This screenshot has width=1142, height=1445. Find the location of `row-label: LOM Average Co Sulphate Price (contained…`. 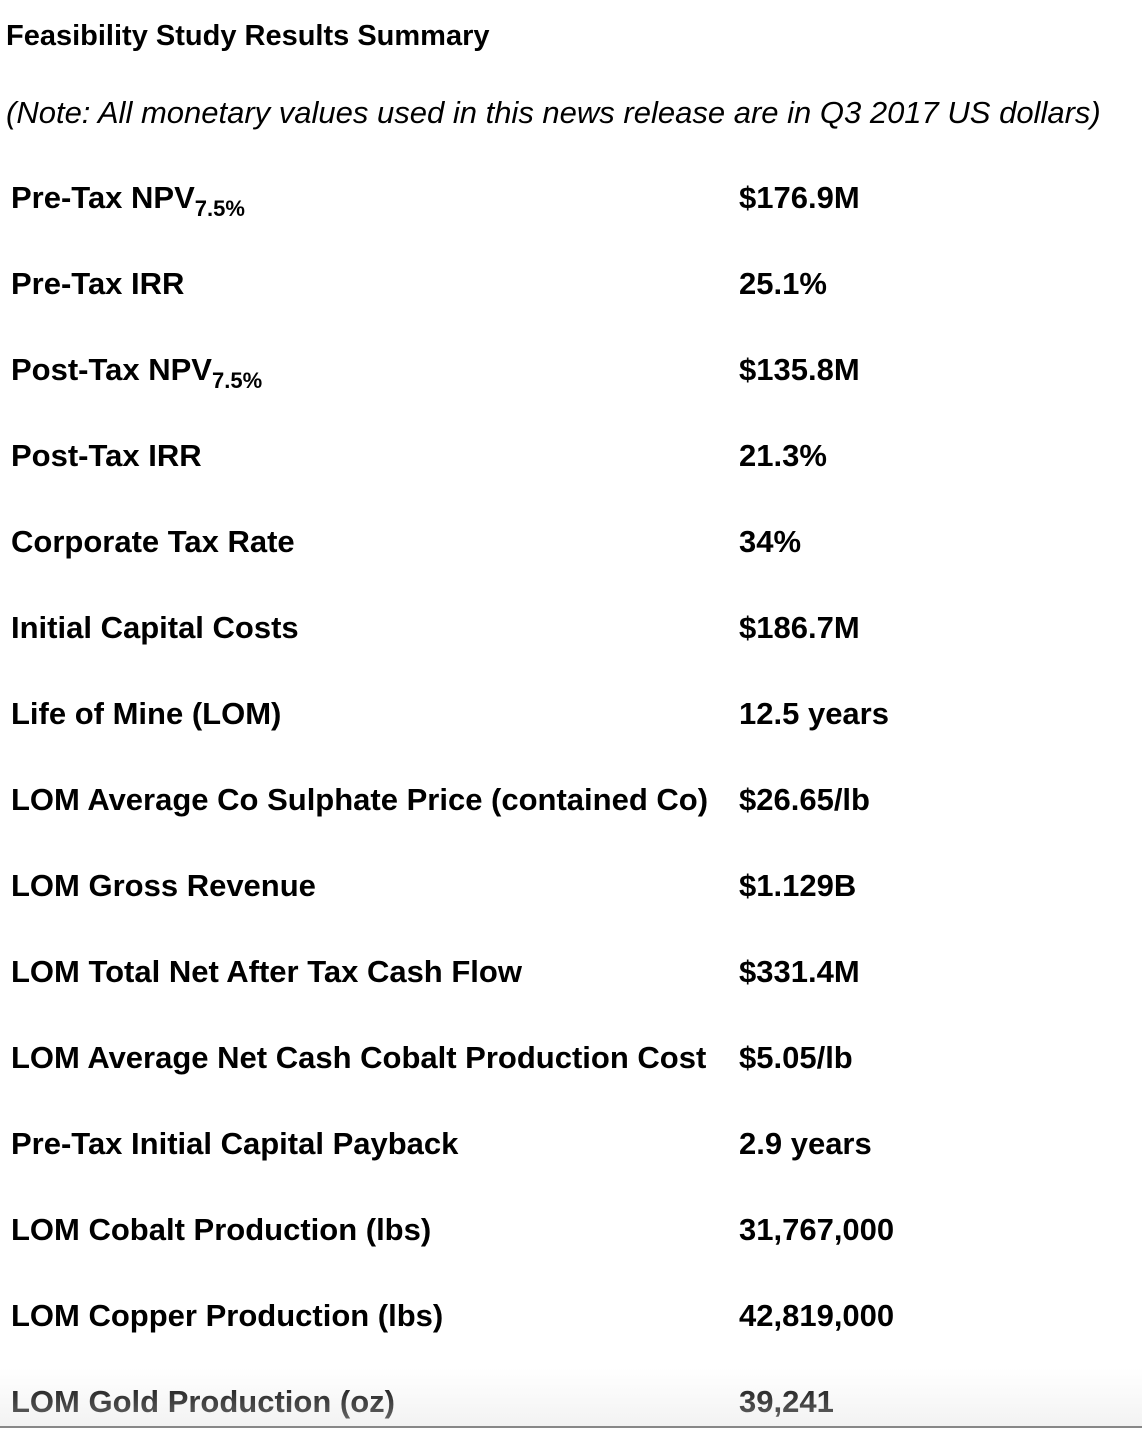

row-label: LOM Average Co Sulphate Price (contained… is located at coordinates (360, 799).